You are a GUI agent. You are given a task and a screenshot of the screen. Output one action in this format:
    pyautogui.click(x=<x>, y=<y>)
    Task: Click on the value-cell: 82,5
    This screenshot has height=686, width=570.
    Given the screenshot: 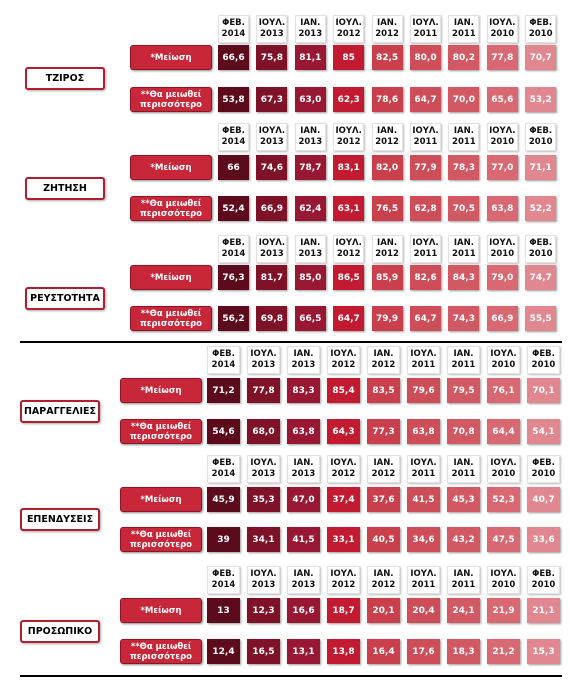 What is the action you would take?
    pyautogui.click(x=387, y=57)
    